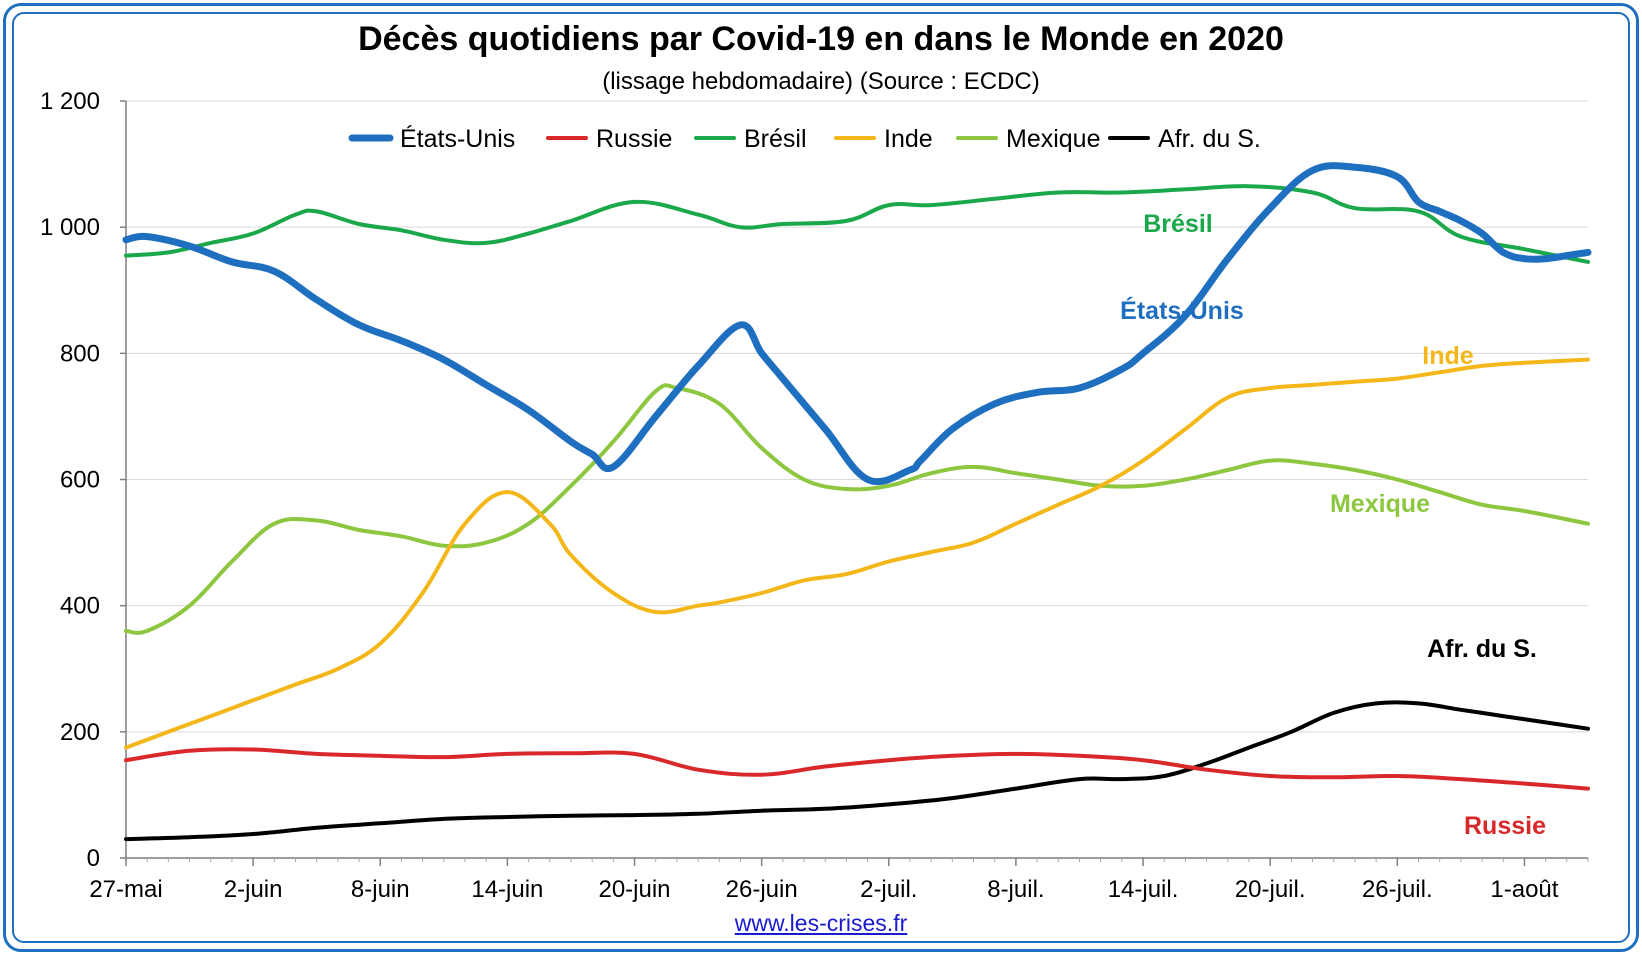 The width and height of the screenshot is (1642, 955). What do you see at coordinates (80, 732) in the screenshot?
I see `y-tick-label: 200` at bounding box center [80, 732].